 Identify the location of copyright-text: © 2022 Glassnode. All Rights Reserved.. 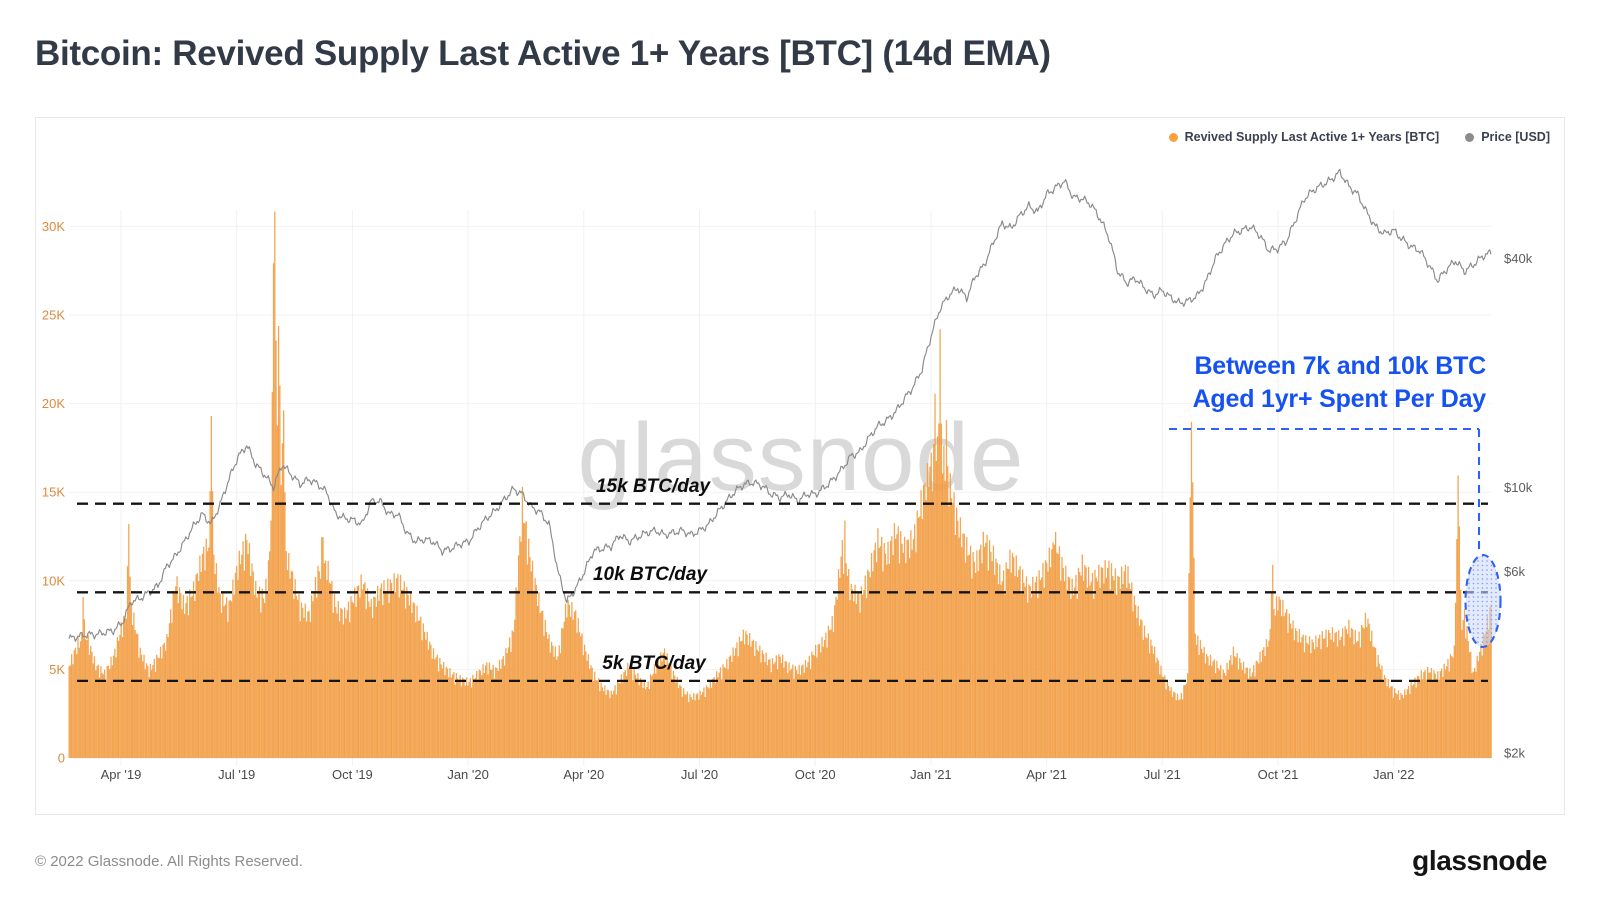
(169, 861).